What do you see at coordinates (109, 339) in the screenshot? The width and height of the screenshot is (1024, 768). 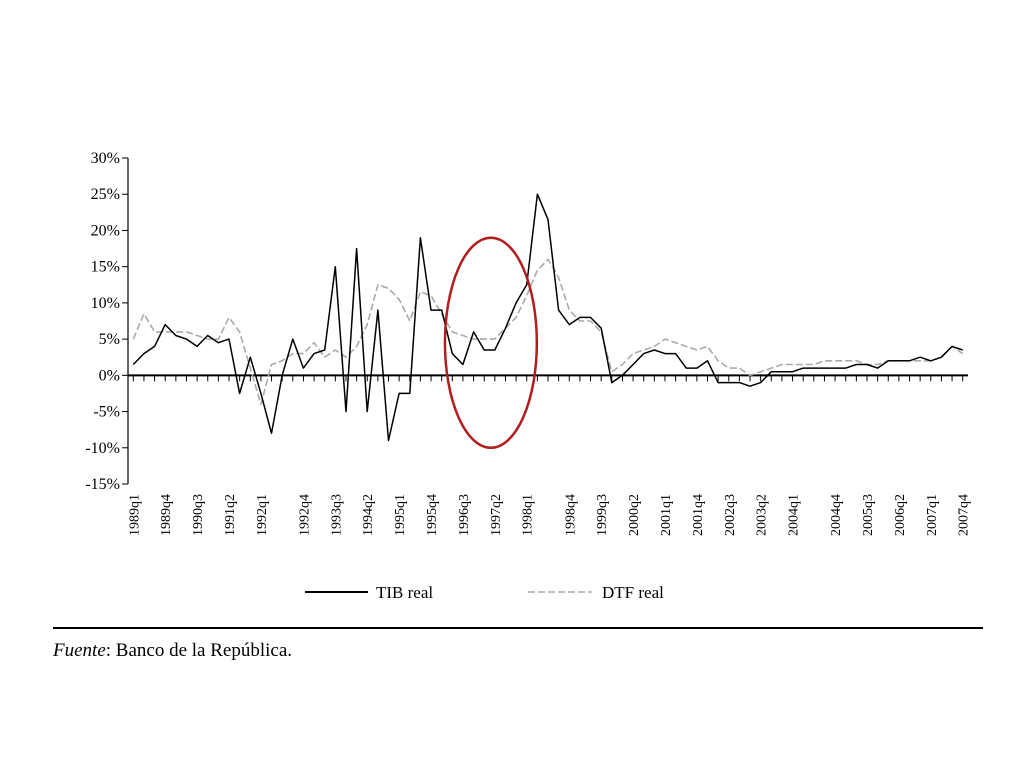 I see `y-tick-label: 5%` at bounding box center [109, 339].